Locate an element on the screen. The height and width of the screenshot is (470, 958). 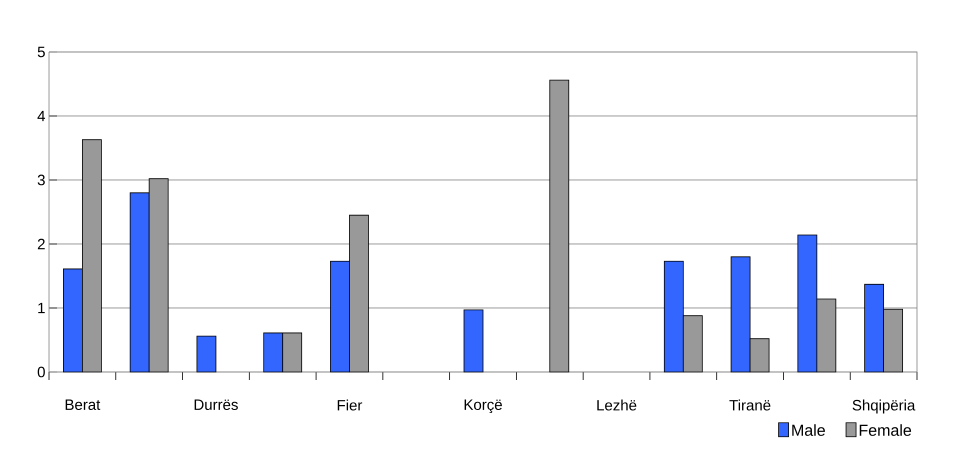
x-tick-label: Lezhë is located at coordinates (616, 405).